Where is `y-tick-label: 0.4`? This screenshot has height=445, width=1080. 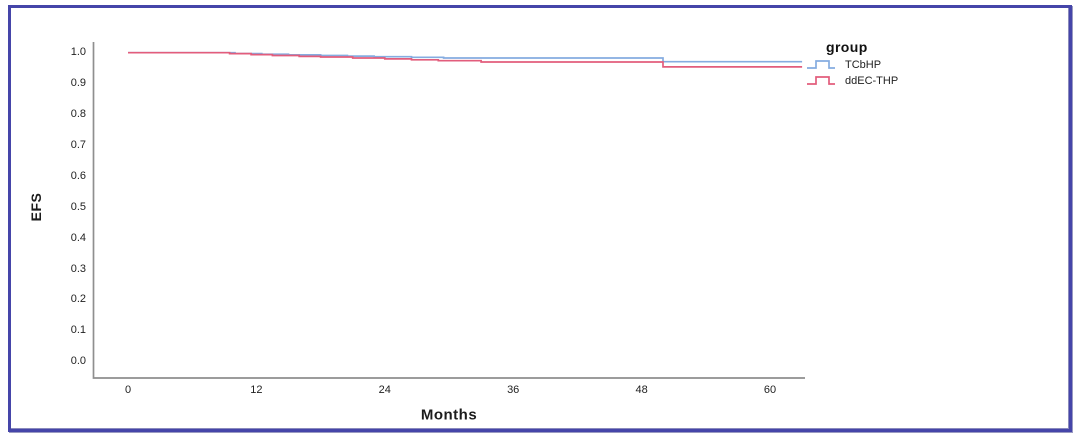
y-tick-label: 0.4 is located at coordinates (78, 237).